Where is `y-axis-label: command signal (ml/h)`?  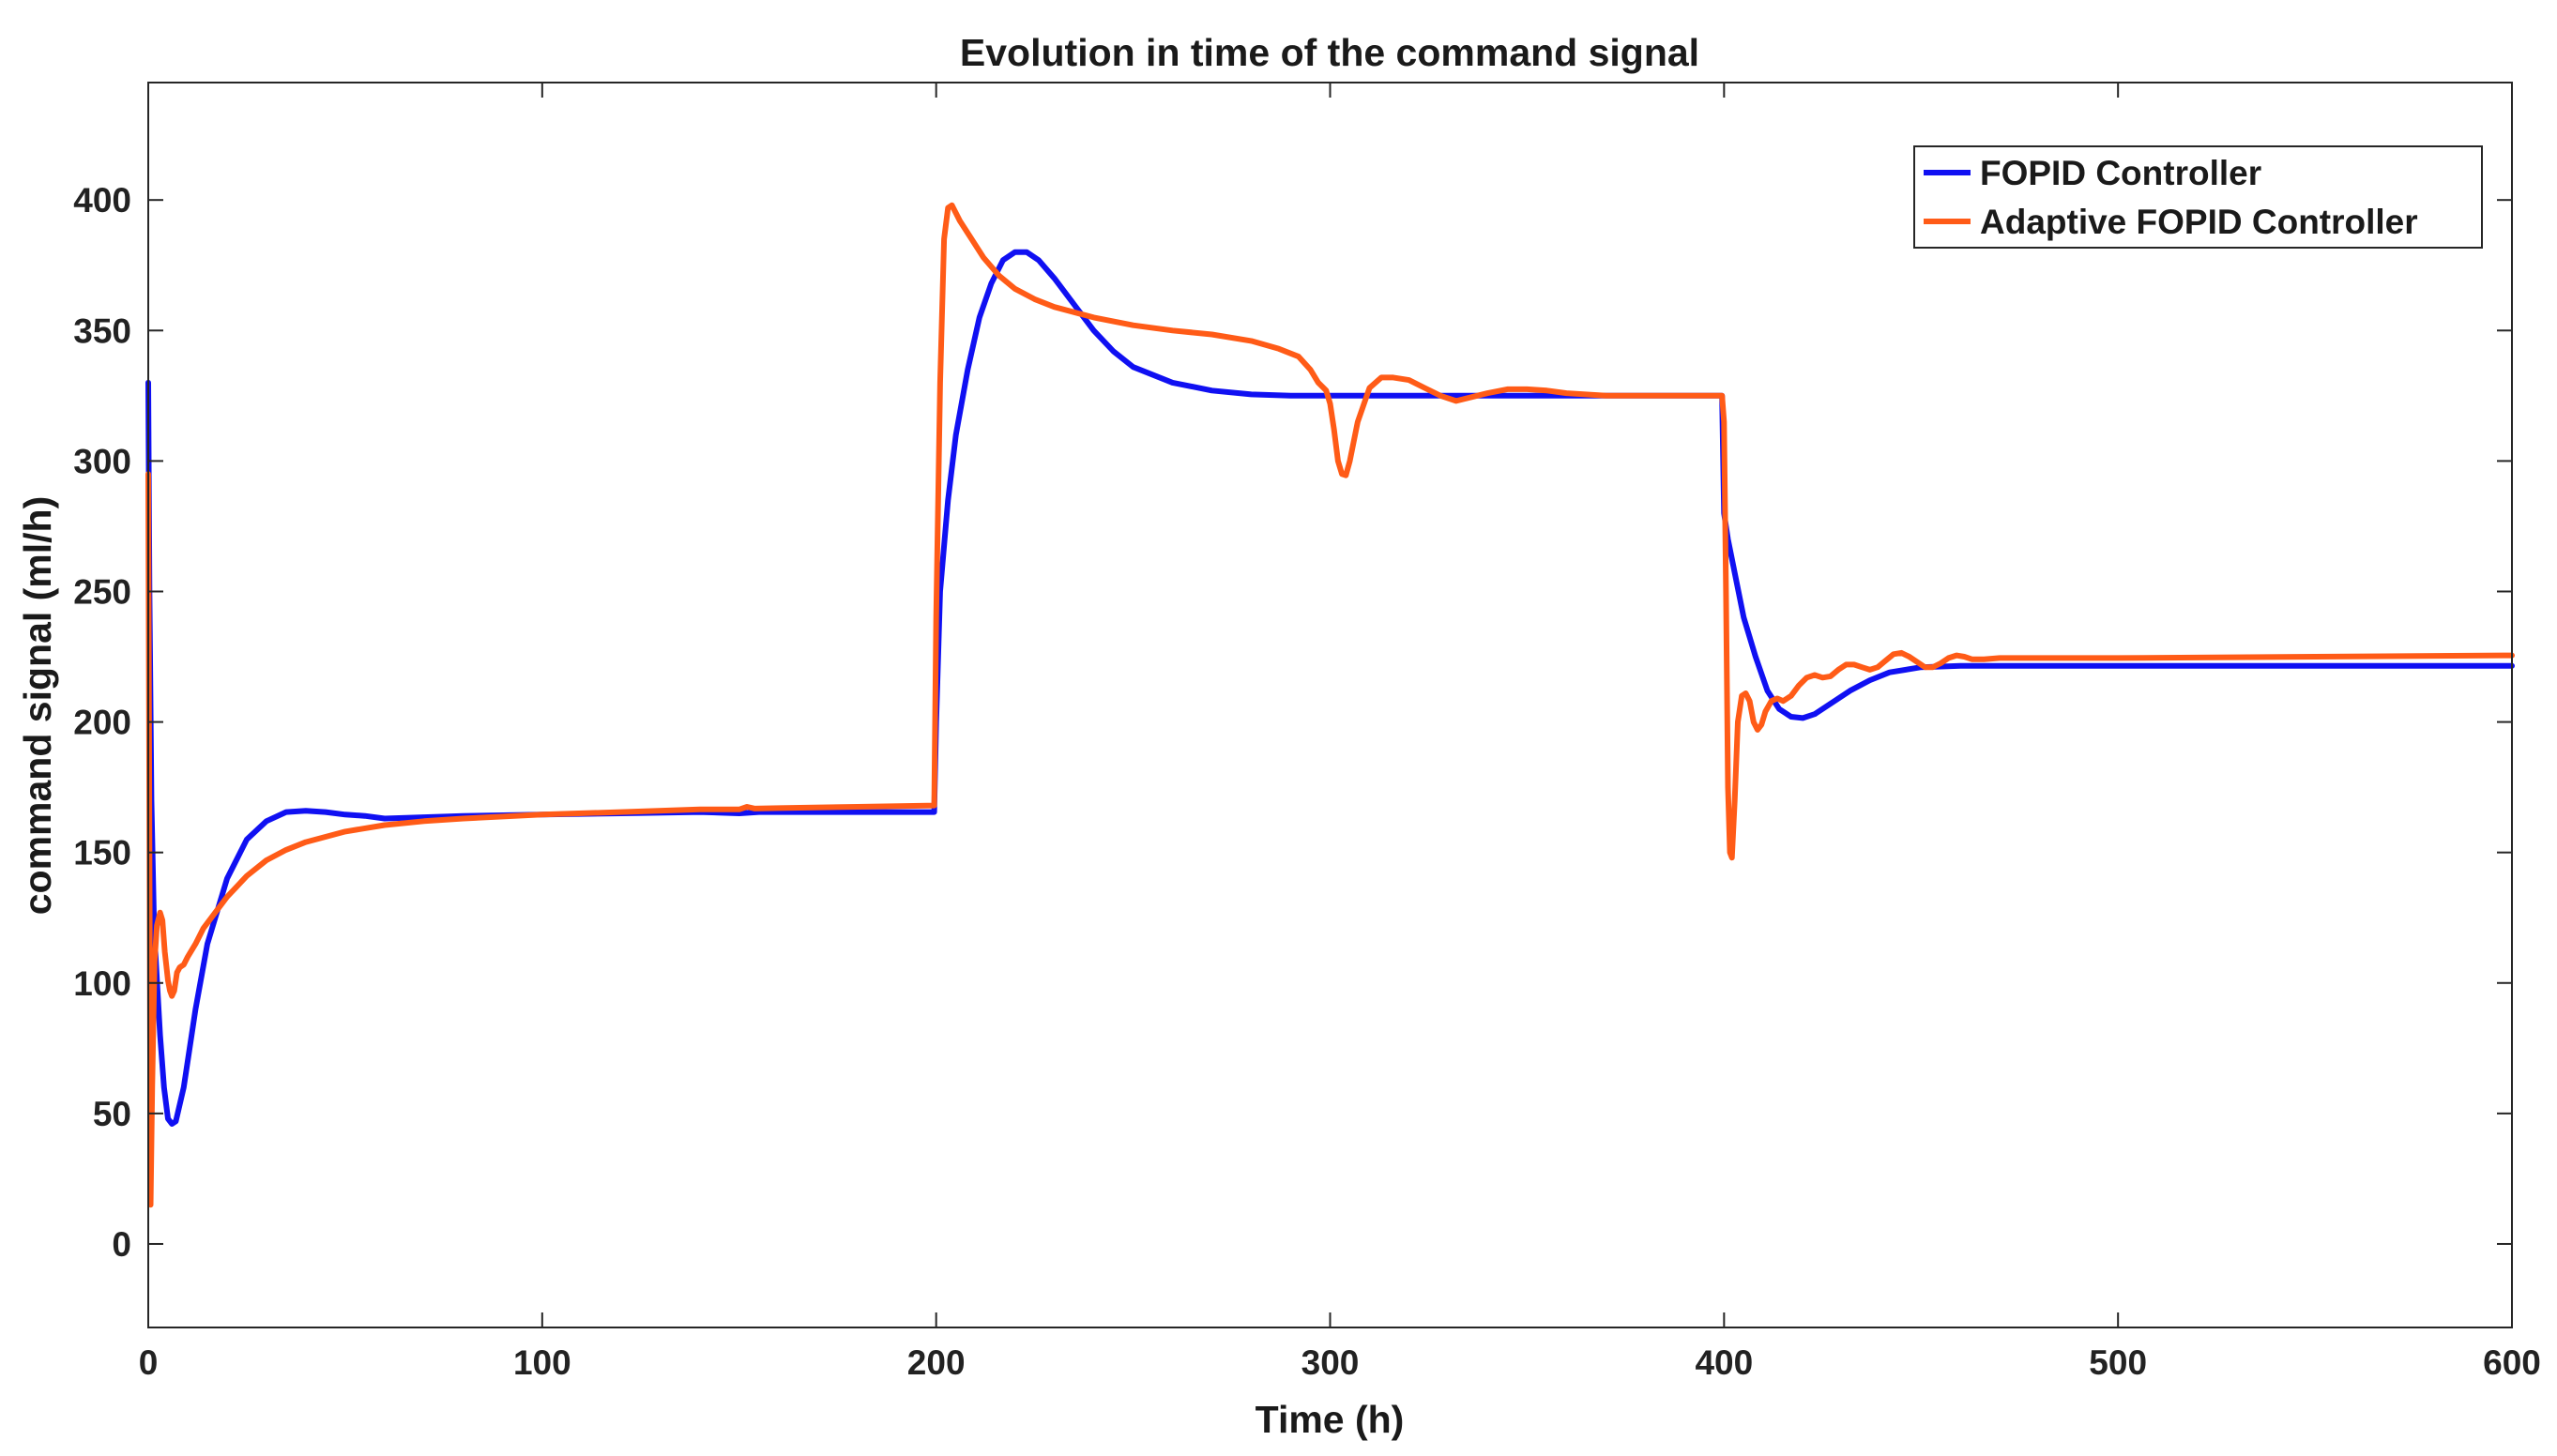
y-axis-label: command signal (ml/h) is located at coordinates (37, 706).